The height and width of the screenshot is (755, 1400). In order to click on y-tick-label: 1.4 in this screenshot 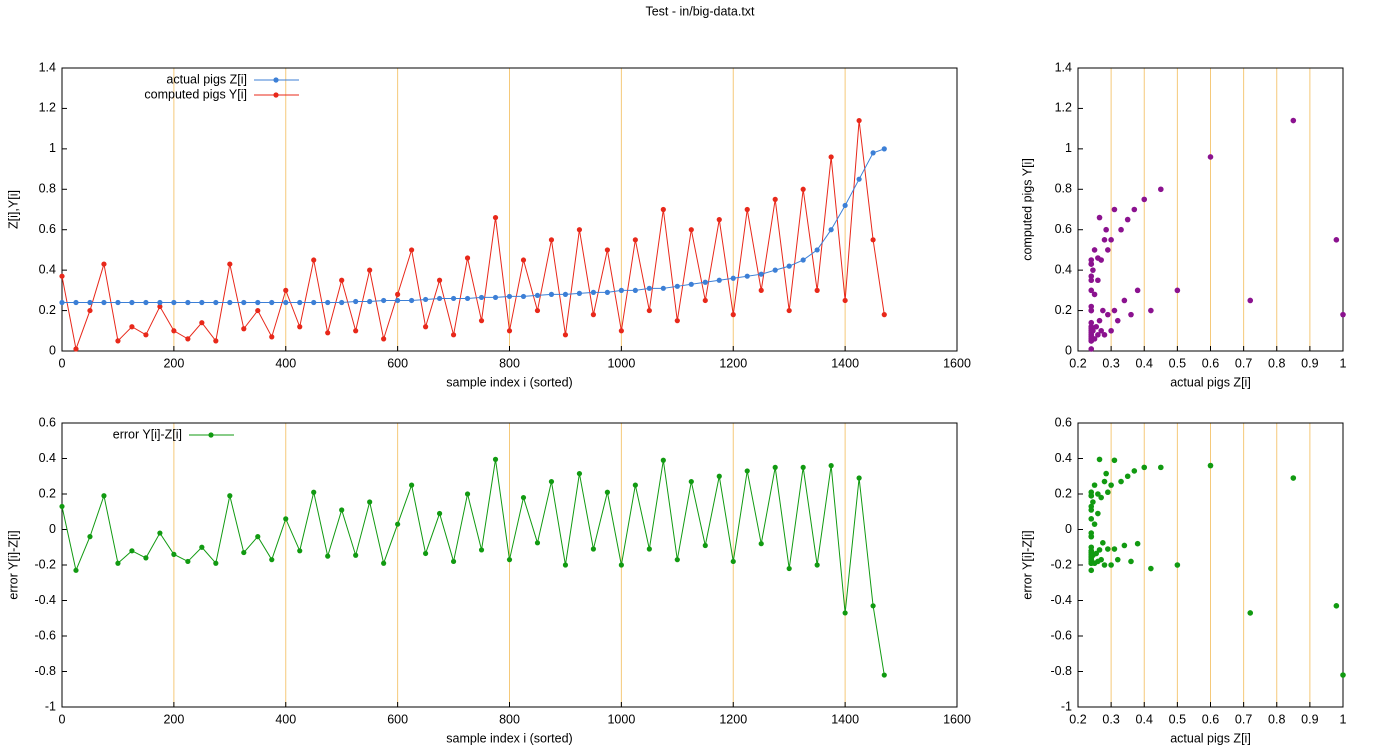, I will do `click(1063, 67)`.